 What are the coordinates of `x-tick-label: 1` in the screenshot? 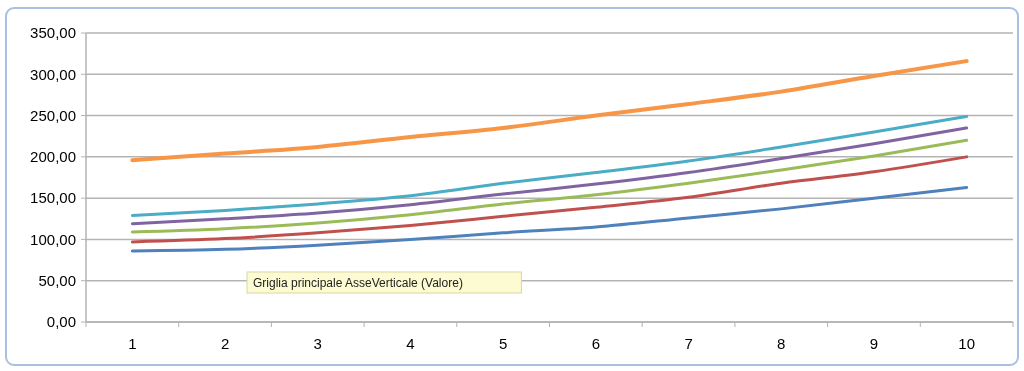 It's located at (132, 343).